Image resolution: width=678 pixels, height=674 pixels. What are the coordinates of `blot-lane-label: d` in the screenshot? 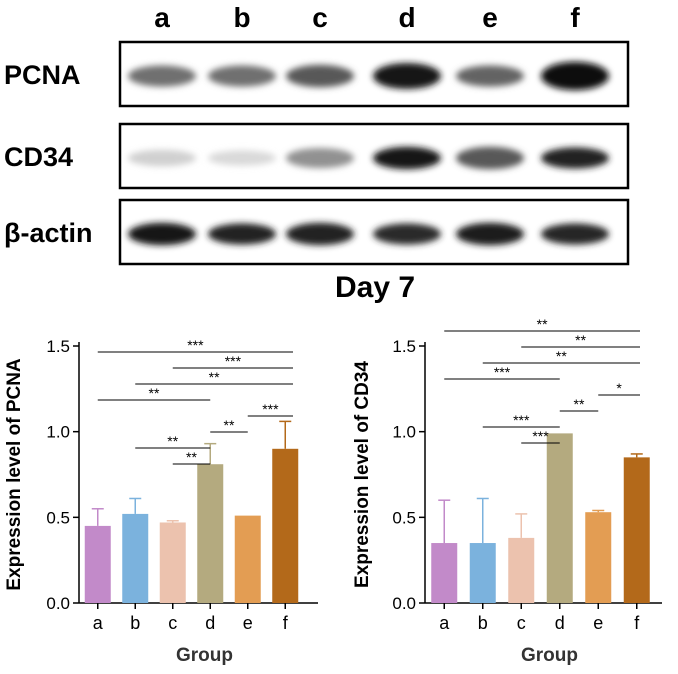 It's located at (406, 17).